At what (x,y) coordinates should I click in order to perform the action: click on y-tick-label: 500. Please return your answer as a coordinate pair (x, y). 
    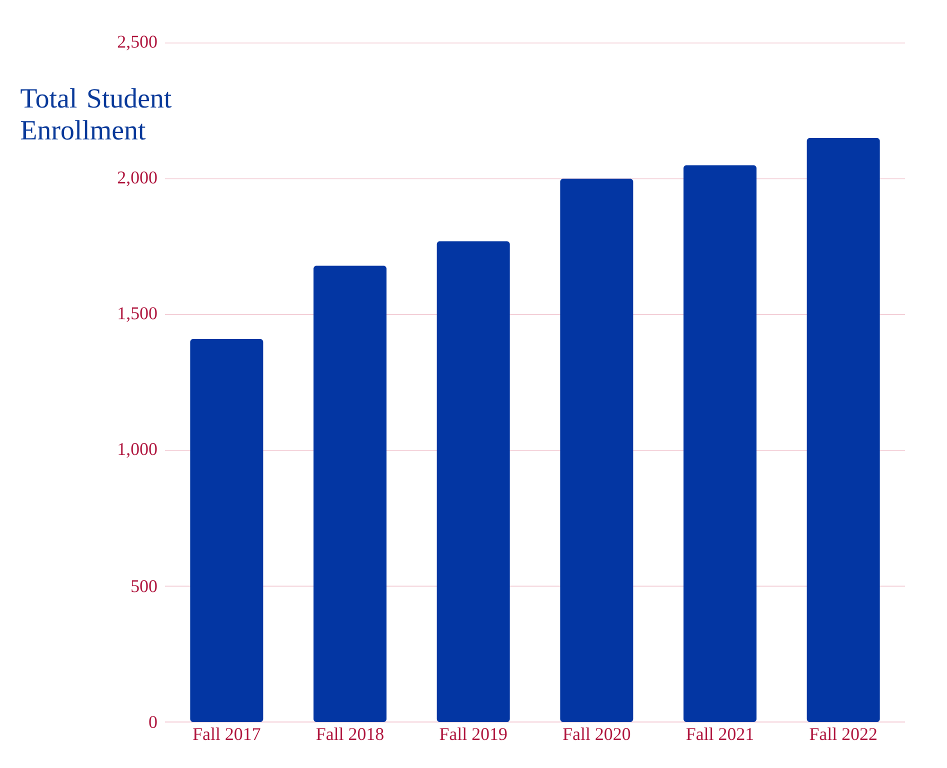
    Looking at the image, I should click on (144, 586).